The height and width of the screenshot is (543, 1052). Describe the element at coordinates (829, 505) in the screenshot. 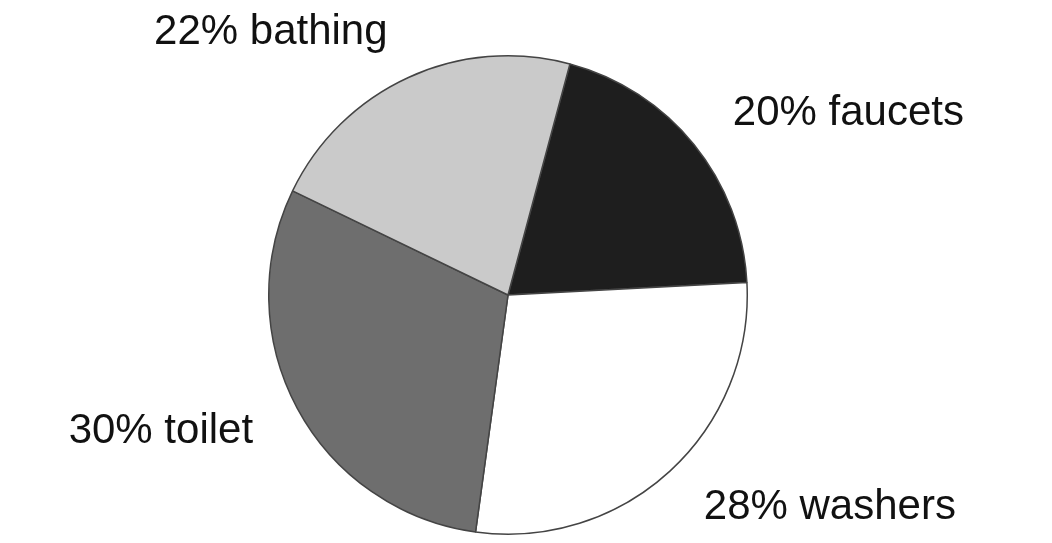

I see `slice-label: 28% washers` at that location.